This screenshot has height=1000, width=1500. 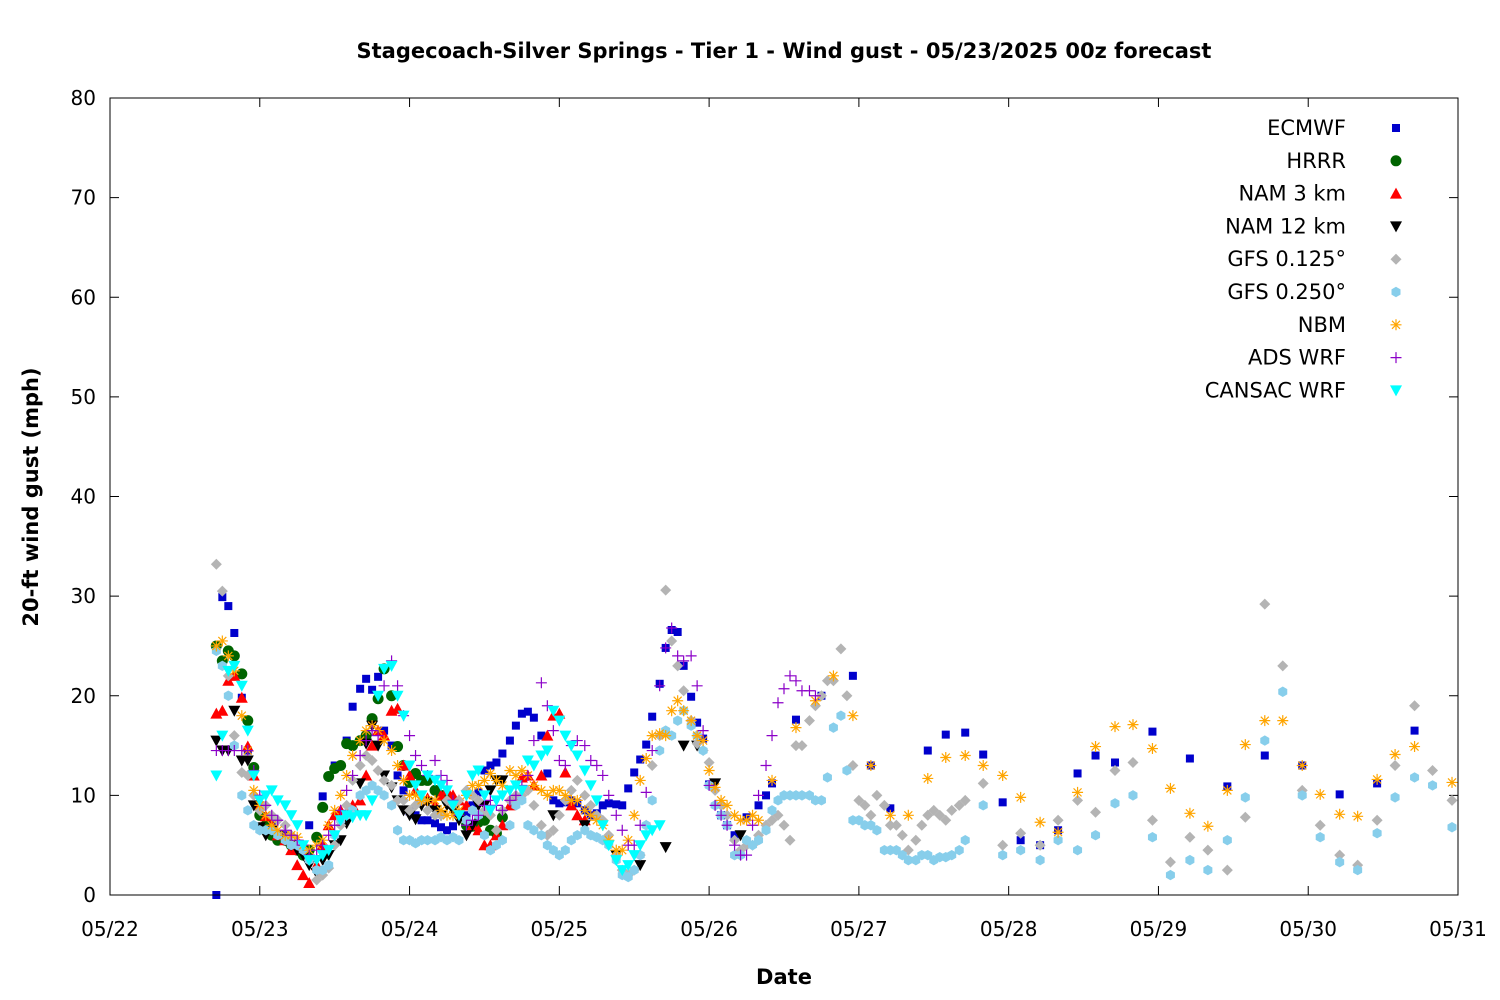 I want to click on x-tick-label: 05/22, so click(x=110, y=929).